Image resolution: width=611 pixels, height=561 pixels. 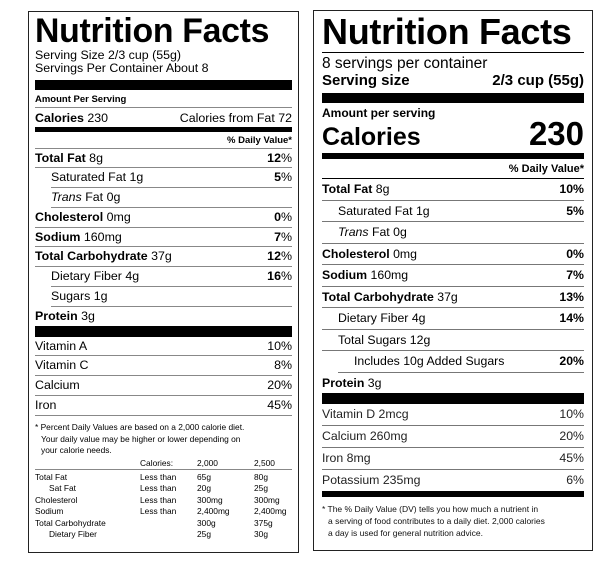 What do you see at coordinates (453, 133) in the screenshot?
I see `calories-row: Calories 230` at bounding box center [453, 133].